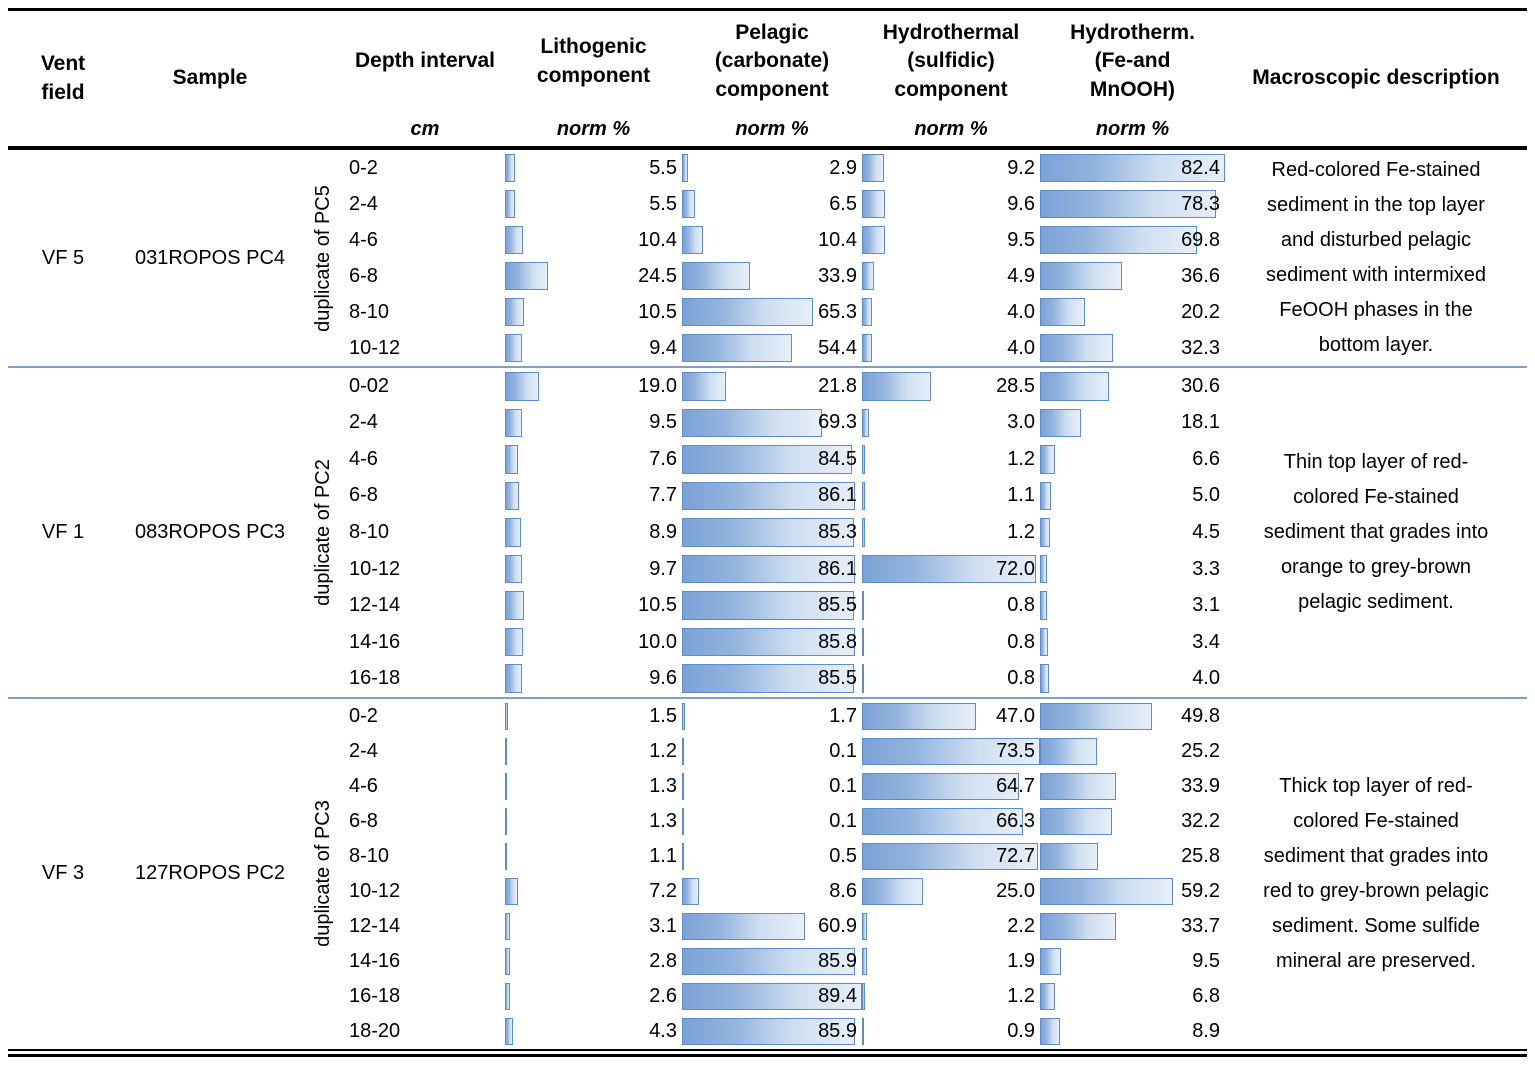 The width and height of the screenshot is (1535, 1065). Describe the element at coordinates (1376, 78) in the screenshot. I see `col-header-macroscopic-description: Macroscopic description` at that location.